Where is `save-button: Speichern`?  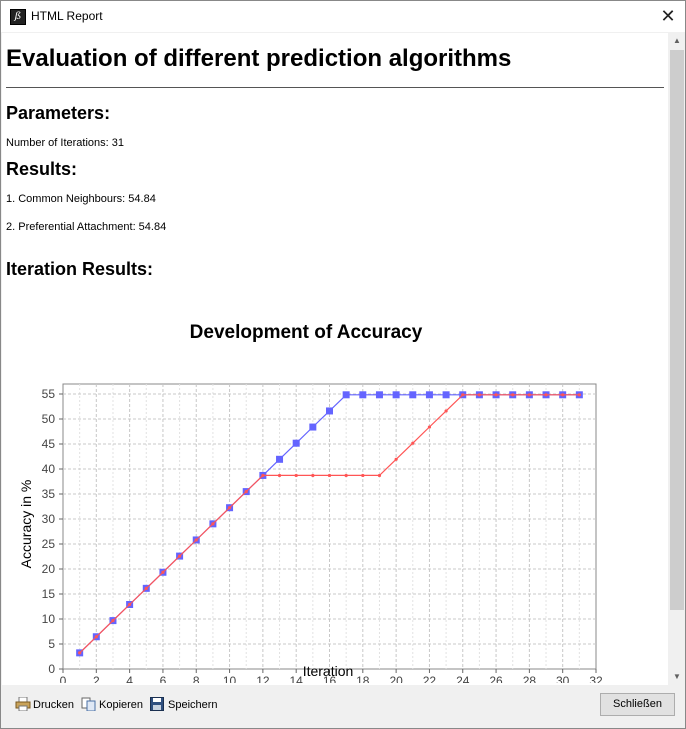
save-button: Speichern is located at coordinates (184, 705).